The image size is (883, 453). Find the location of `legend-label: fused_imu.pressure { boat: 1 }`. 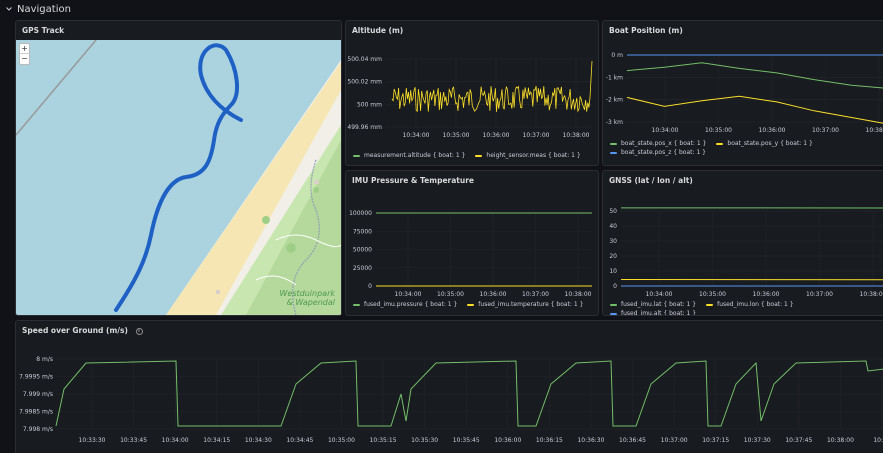

legend-label: fused_imu.pressure { boat: 1 } is located at coordinates (411, 304).